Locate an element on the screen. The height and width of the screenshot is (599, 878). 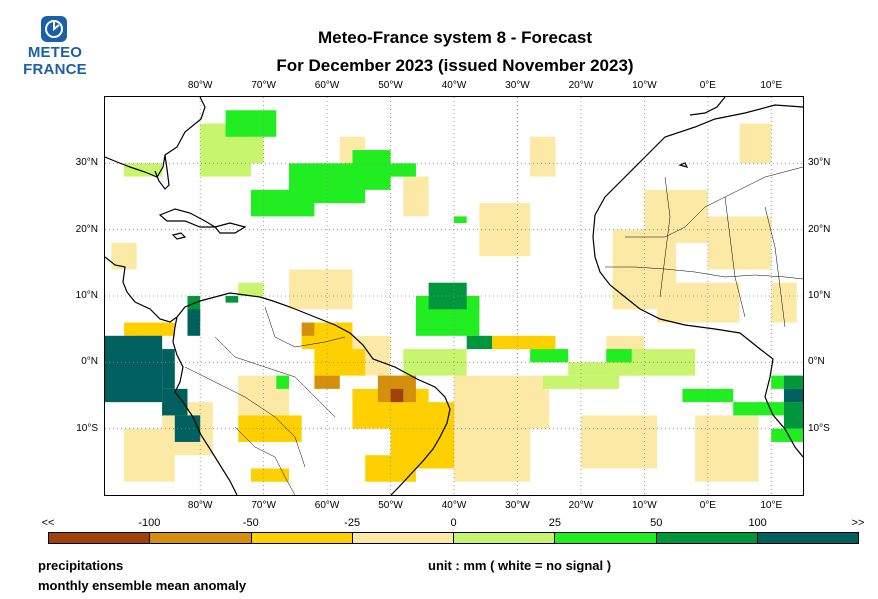
logo-text-line2: FRANCE is located at coordinates (55, 69).